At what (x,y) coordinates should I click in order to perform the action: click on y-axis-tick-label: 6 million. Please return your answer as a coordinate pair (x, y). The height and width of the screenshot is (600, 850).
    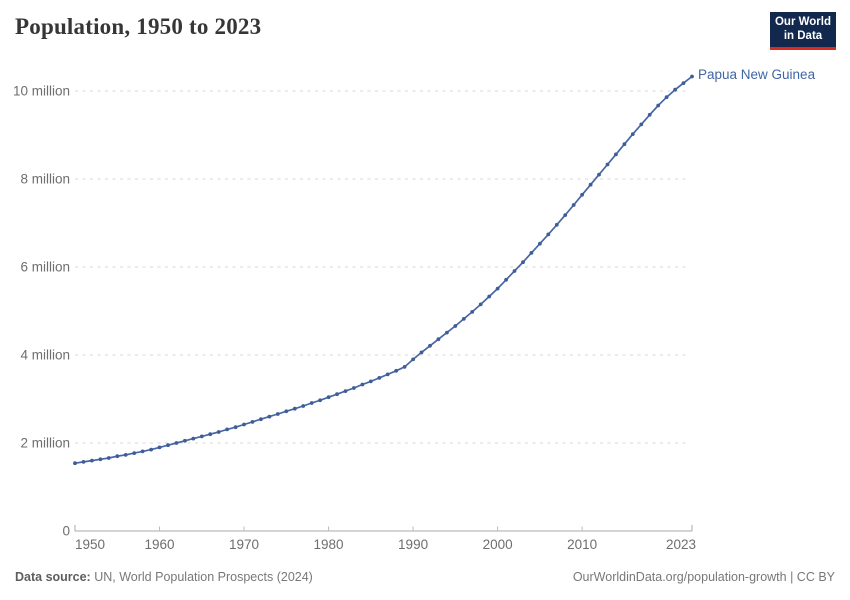
    Looking at the image, I should click on (45, 267).